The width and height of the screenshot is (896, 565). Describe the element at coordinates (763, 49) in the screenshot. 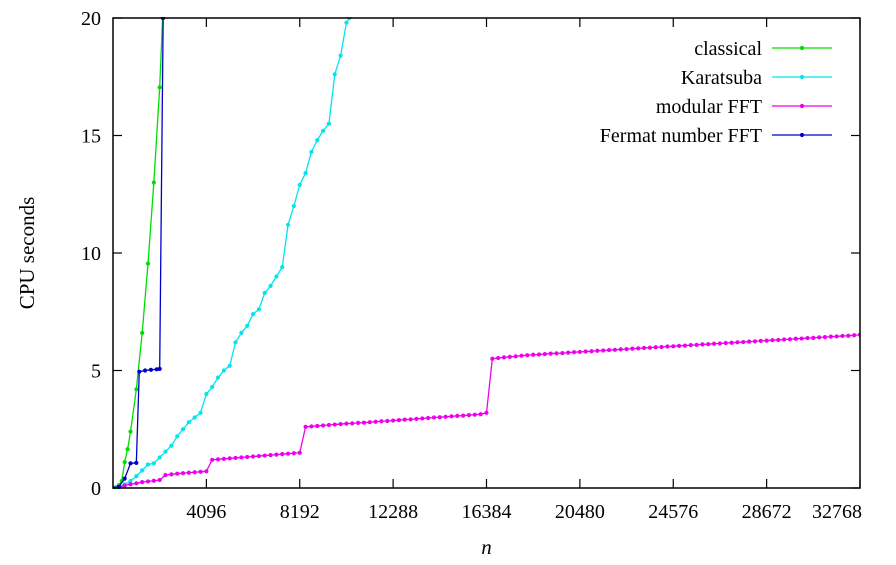

I see `legend-item-classical: classical` at that location.